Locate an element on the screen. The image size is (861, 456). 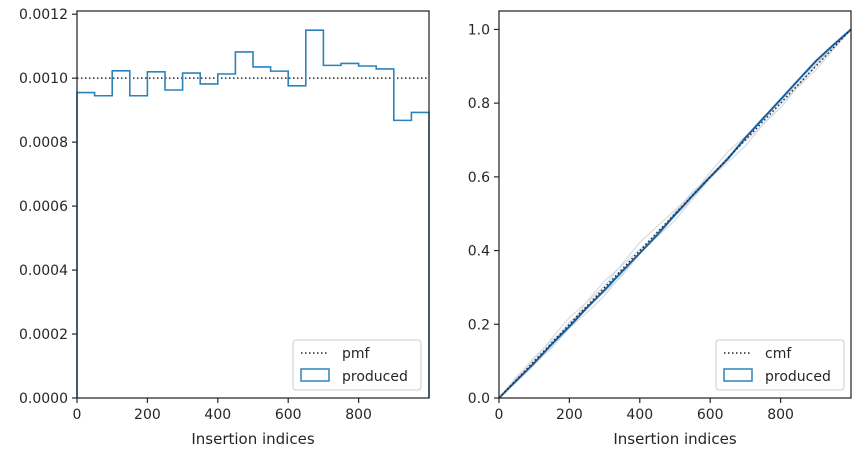
y-tick-label: 0.4 is located at coordinates (479, 252).